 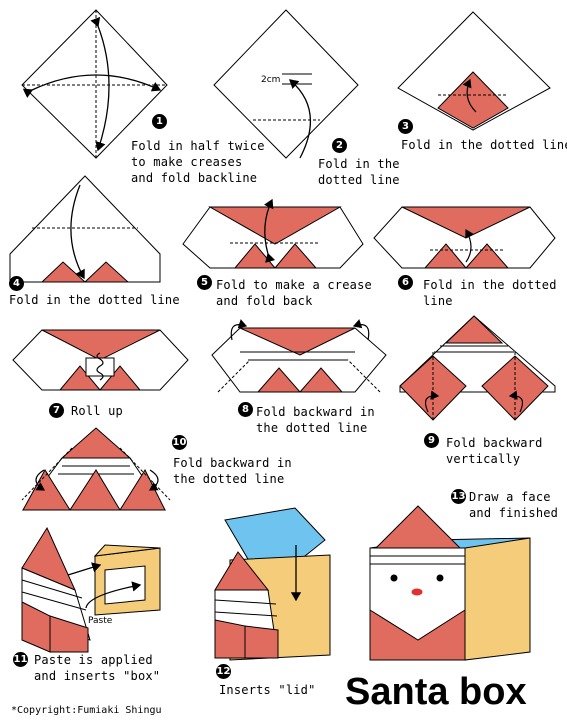 I want to click on step-number: 10, so click(x=179, y=442).